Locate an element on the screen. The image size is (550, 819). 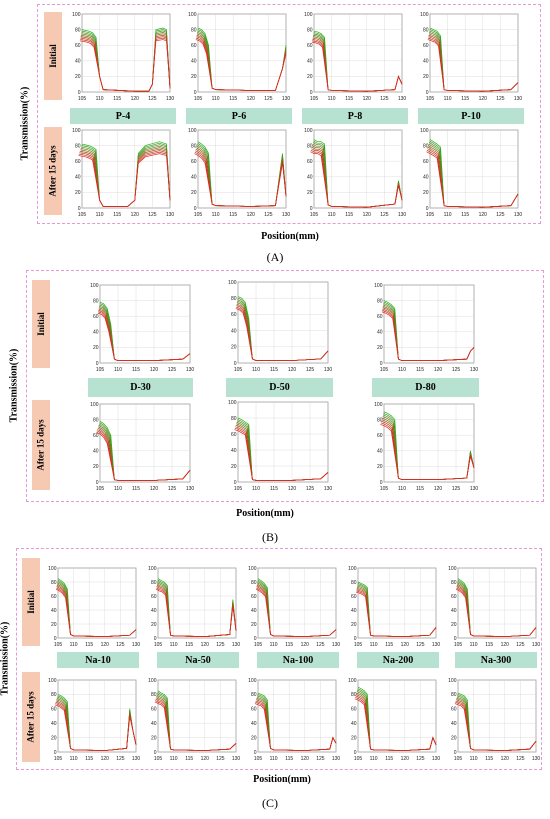
condition-label-Na-300: Na-300 is located at coordinates (496, 660).